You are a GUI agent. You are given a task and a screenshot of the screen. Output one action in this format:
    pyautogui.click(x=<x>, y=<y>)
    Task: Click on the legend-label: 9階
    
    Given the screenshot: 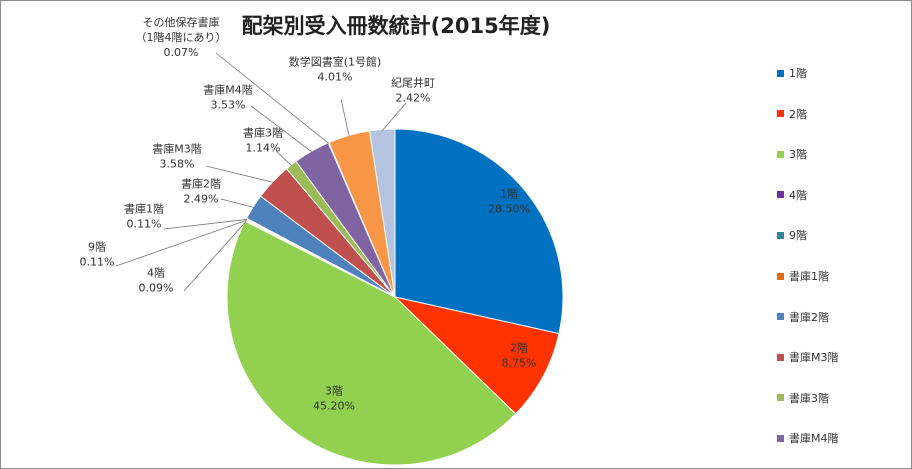 What is the action you would take?
    pyautogui.click(x=798, y=236)
    